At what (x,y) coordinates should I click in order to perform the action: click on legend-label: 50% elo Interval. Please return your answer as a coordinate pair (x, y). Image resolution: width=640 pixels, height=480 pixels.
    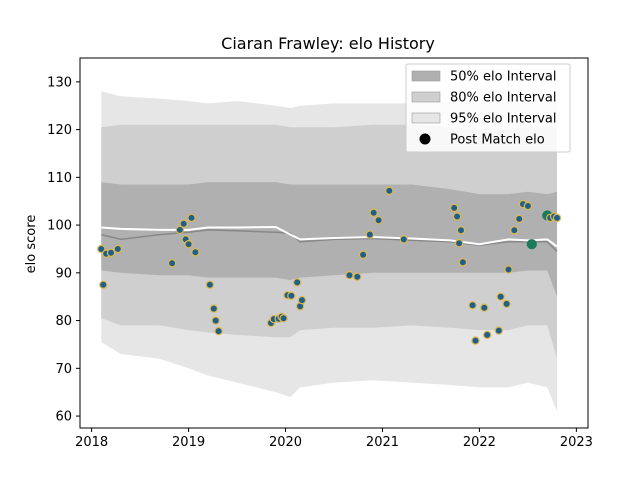
    Looking at the image, I should click on (503, 77).